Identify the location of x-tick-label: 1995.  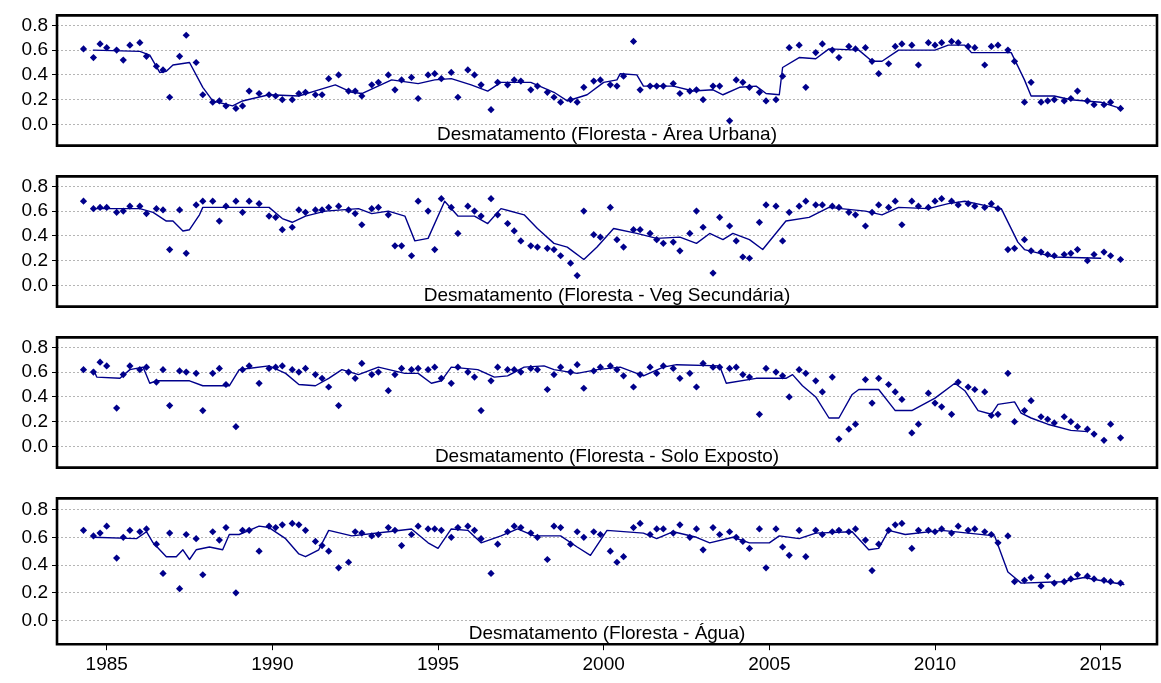
(438, 663).